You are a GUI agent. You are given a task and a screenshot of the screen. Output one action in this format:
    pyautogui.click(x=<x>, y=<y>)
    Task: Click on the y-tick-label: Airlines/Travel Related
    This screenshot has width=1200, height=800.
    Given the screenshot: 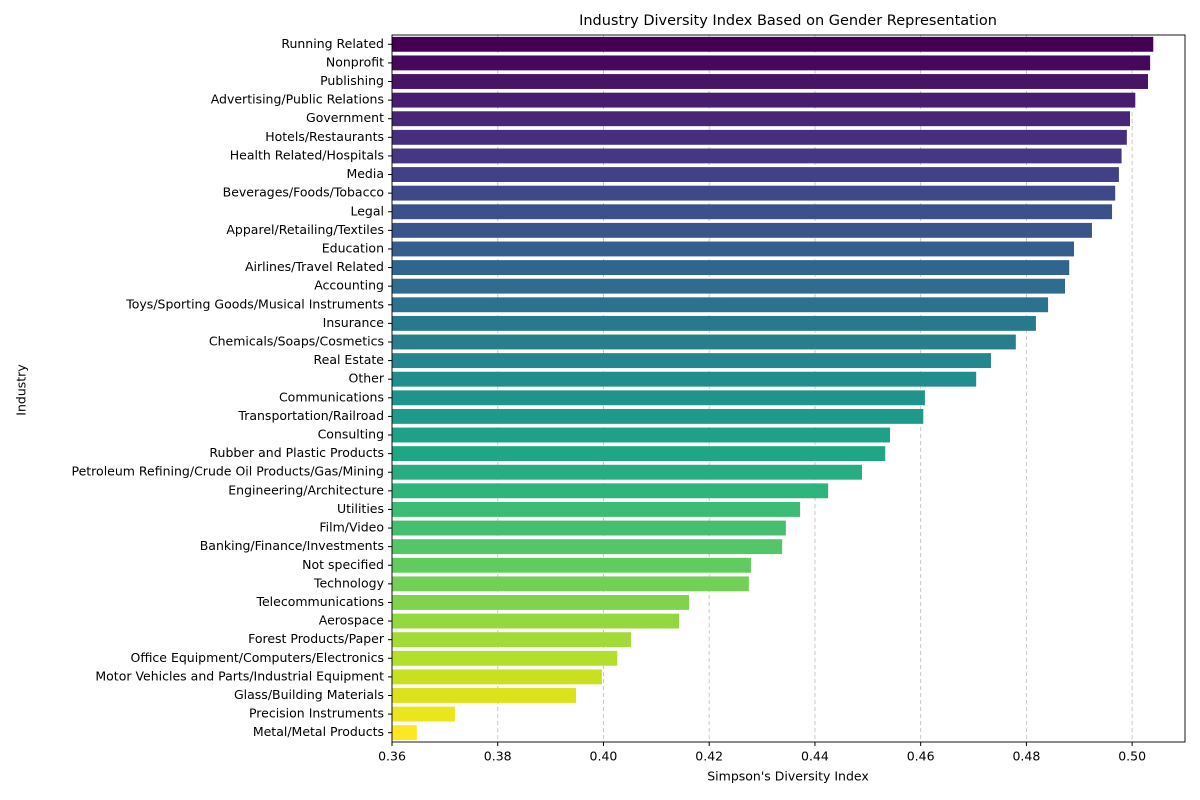 What is the action you would take?
    pyautogui.click(x=314, y=266)
    